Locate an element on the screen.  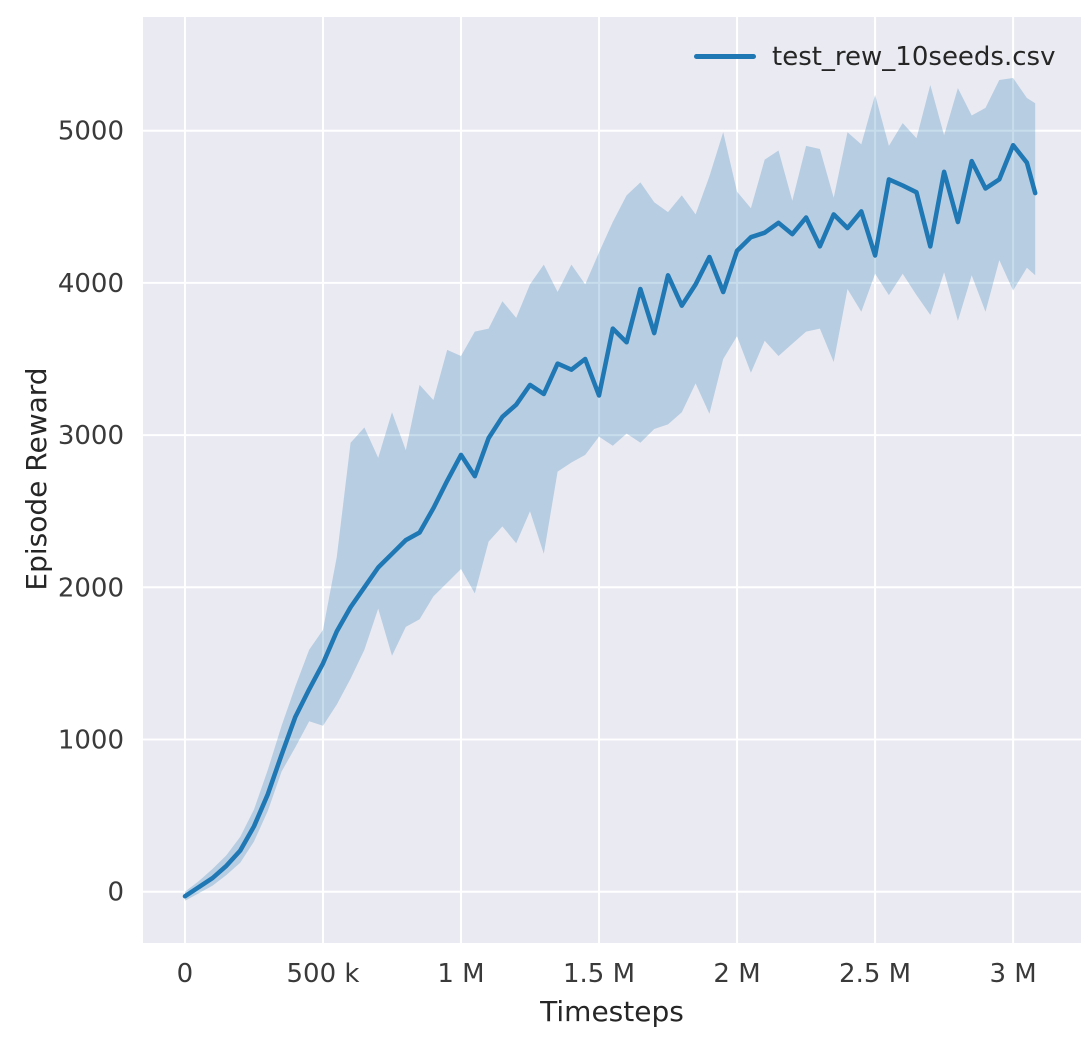
y-tick-label: 3000 is located at coordinates (91, 436).